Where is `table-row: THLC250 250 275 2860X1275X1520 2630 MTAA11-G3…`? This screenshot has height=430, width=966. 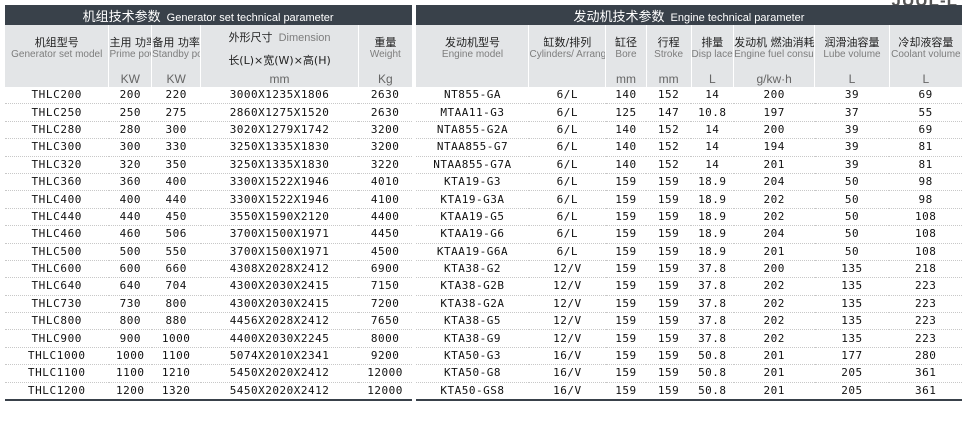 table-row: THLC250 250 275 2860X1275X1520 2630 MTAA11-G3… is located at coordinates (483, 112).